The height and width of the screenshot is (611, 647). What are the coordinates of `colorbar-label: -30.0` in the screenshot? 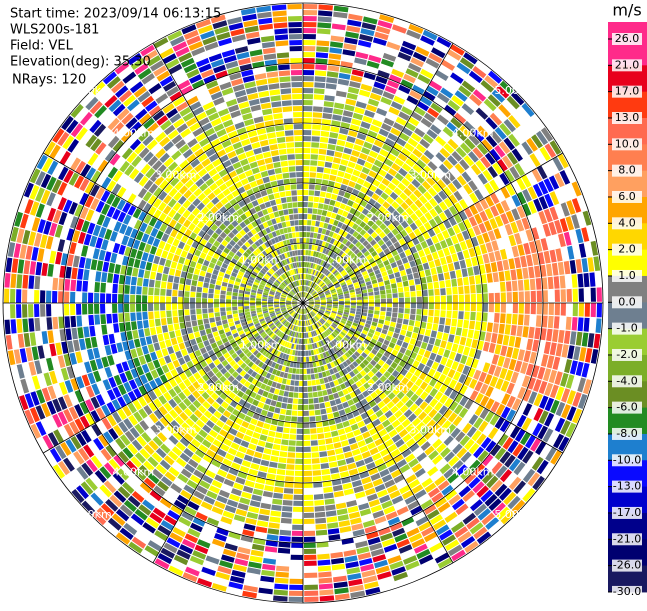 It's located at (627, 591).